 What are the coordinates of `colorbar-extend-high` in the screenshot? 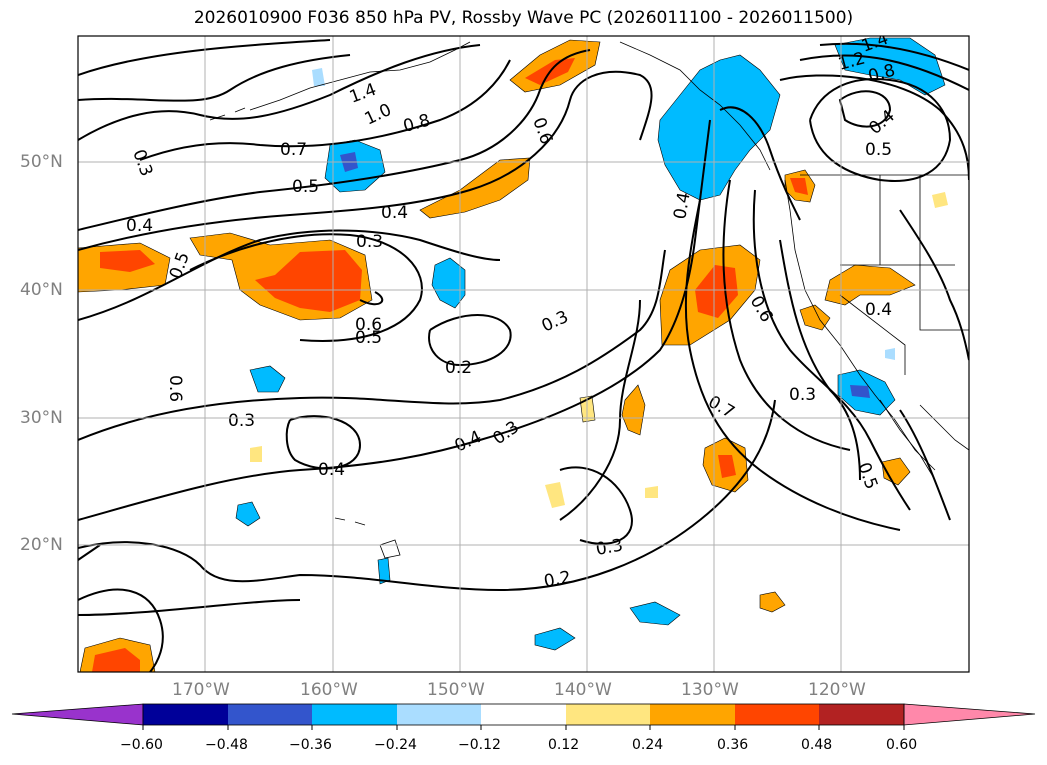 It's located at (969, 714).